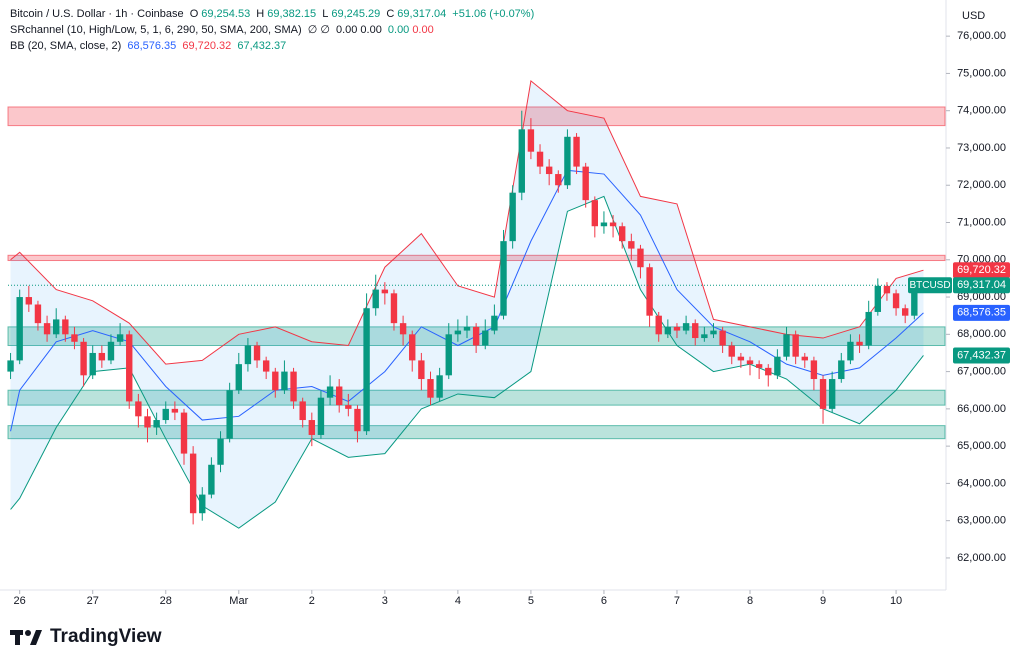  What do you see at coordinates (896, 601) in the screenshot?
I see `x-tick-label: 10` at bounding box center [896, 601].